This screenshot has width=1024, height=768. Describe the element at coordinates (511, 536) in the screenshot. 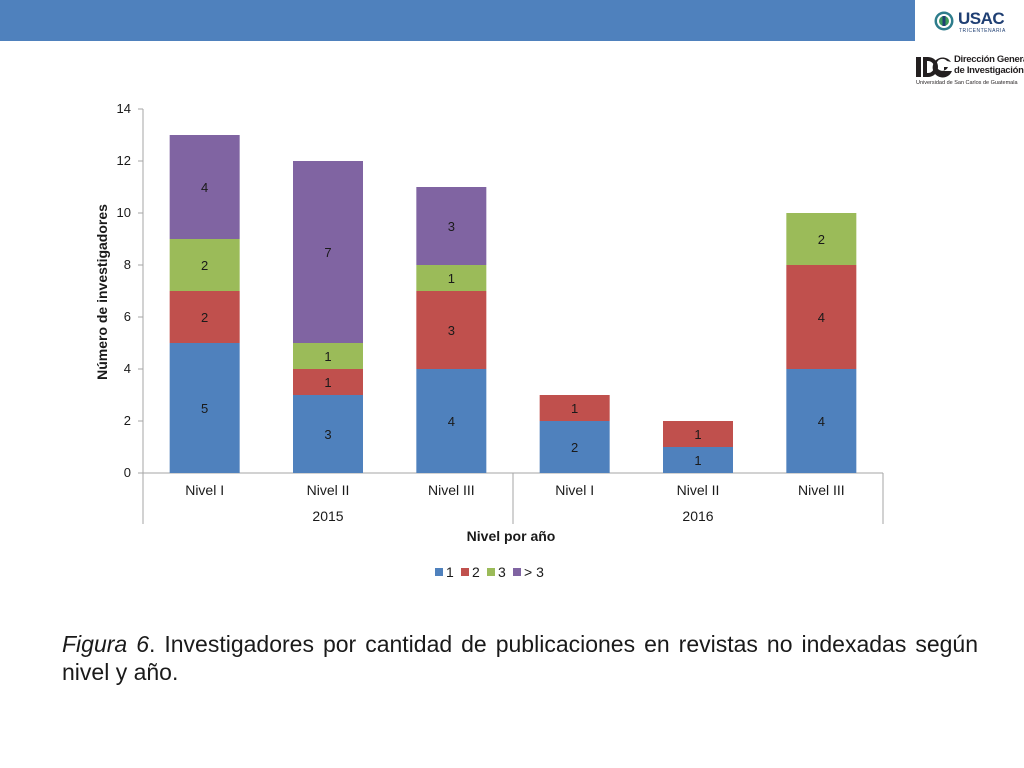

I see `x-axis-title: Nivel por año` at that location.